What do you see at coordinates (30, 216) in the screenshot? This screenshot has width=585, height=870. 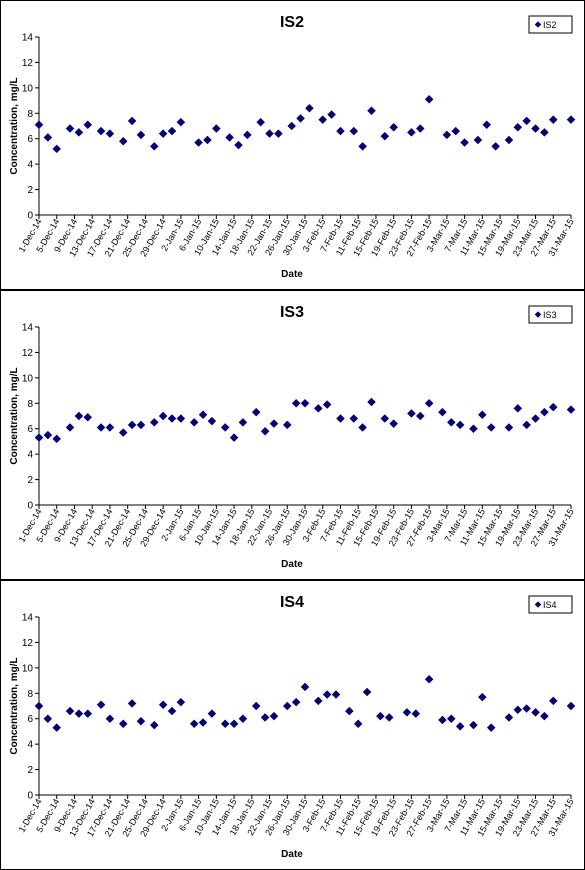 I see `chart-0-ytick-label: 0` at bounding box center [30, 216].